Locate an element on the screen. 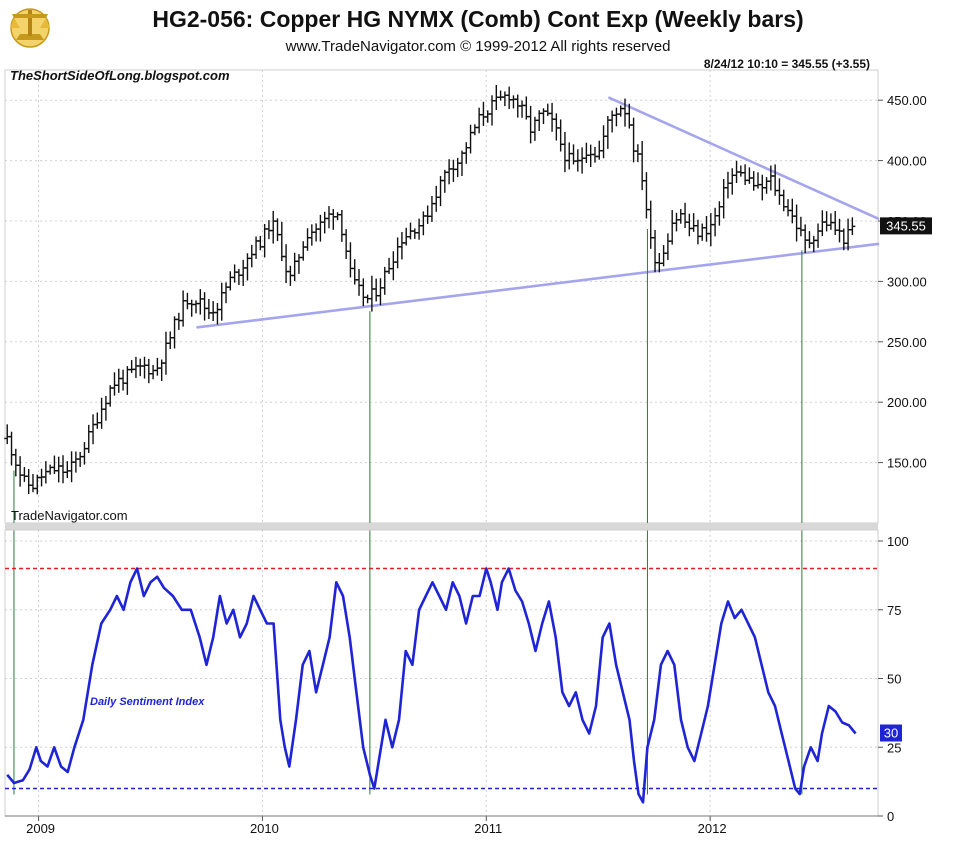 The image size is (956, 846). dsi-last-value-tag: 30 is located at coordinates (891, 733).